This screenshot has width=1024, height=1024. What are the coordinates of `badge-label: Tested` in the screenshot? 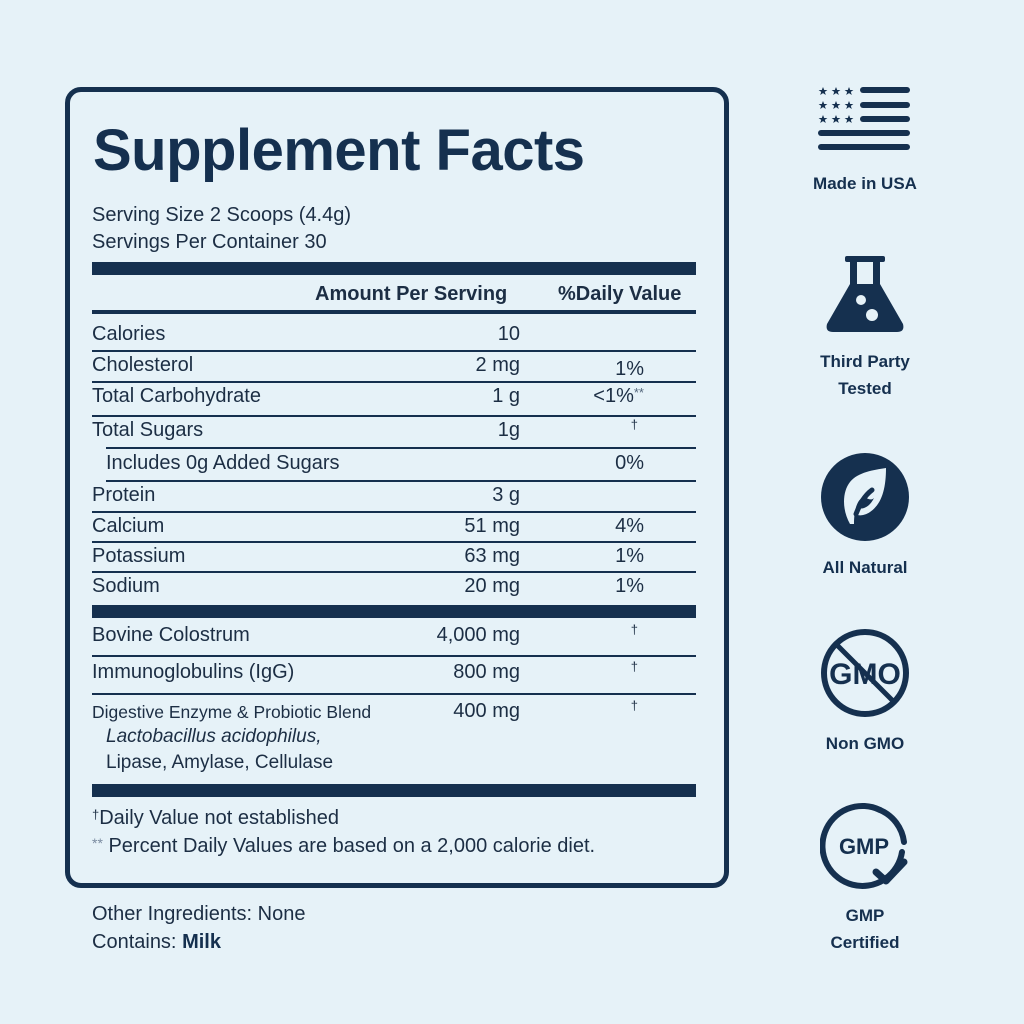 It's located at (865, 388).